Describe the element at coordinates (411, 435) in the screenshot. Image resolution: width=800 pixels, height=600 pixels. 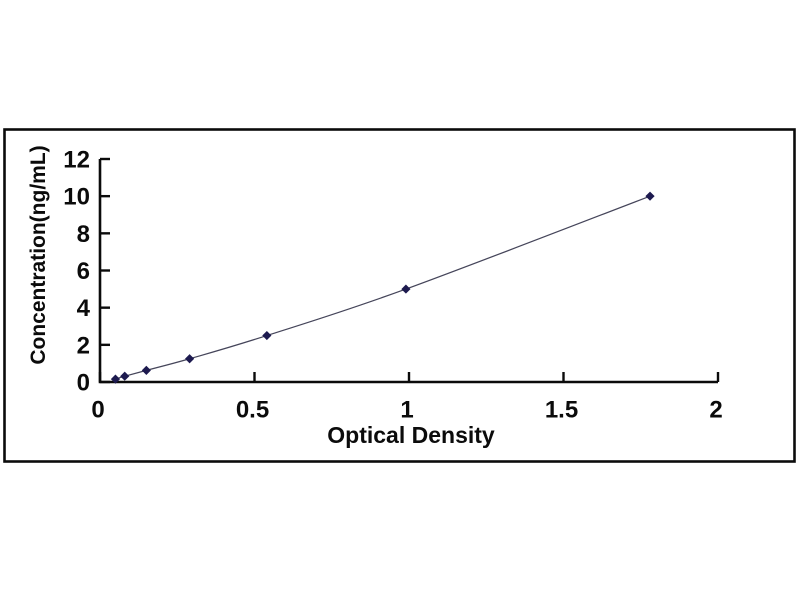
I see `x-axis-title: Optical Density` at that location.